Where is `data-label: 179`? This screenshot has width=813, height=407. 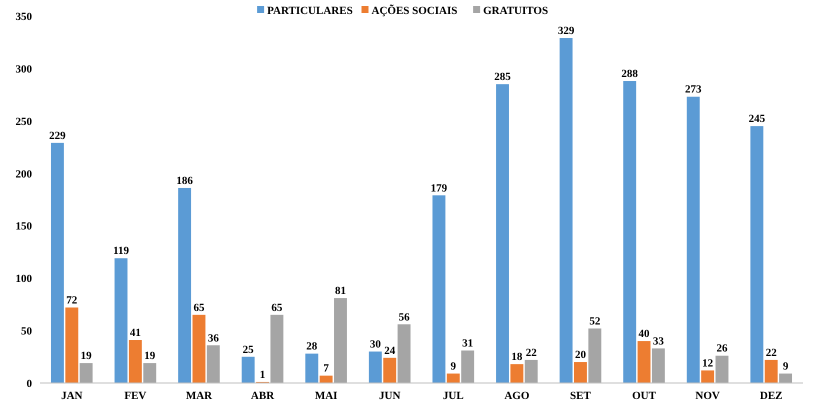
data-label: 179 is located at coordinates (439, 188).